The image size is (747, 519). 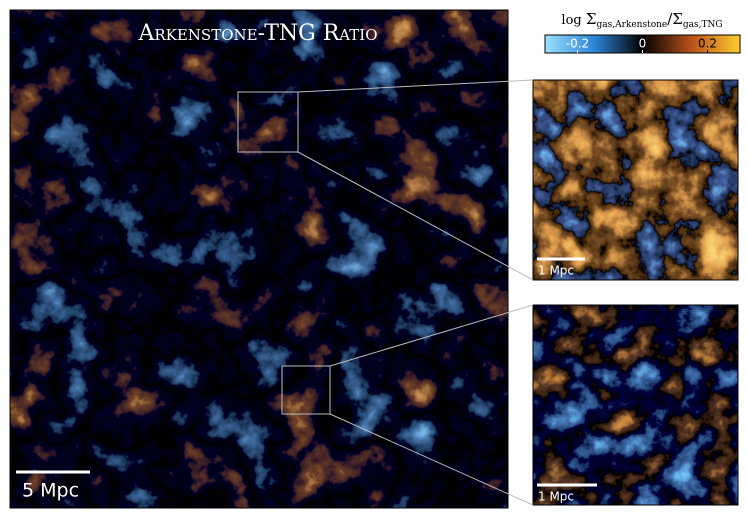 I want to click on zoom-box-top, so click(x=268, y=122).